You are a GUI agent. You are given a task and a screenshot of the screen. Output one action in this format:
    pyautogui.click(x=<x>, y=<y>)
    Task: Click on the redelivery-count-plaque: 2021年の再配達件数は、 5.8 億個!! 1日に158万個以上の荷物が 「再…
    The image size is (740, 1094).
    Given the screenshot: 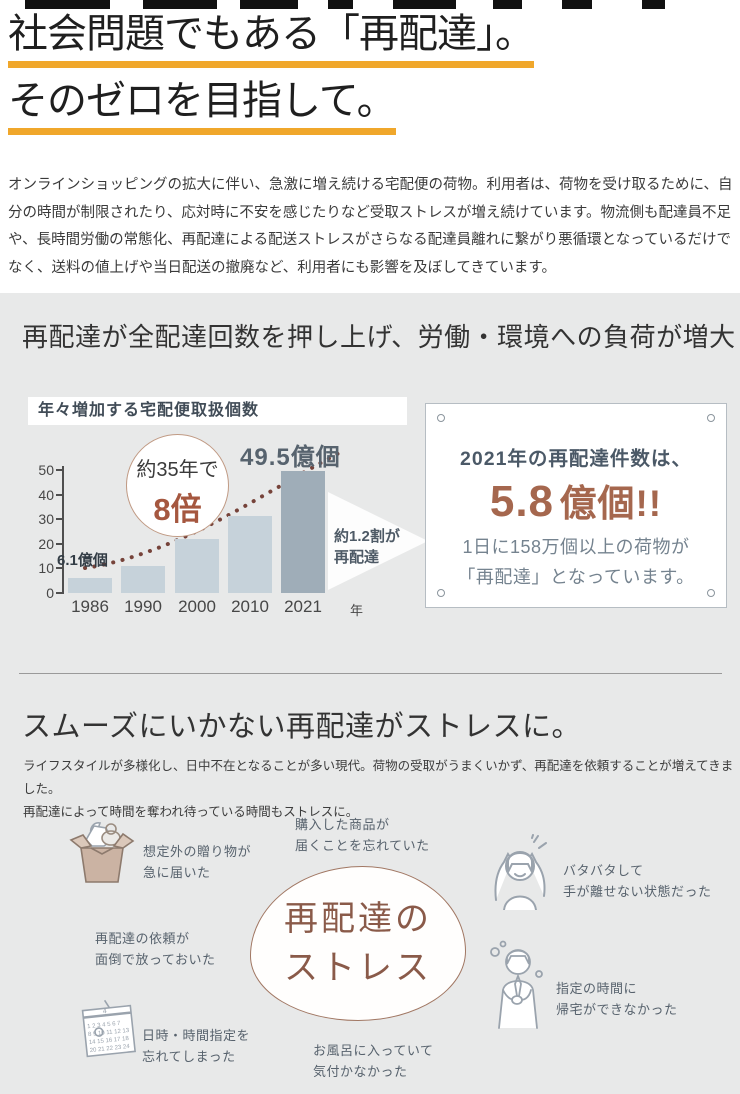 What is the action you would take?
    pyautogui.click(x=576, y=505)
    